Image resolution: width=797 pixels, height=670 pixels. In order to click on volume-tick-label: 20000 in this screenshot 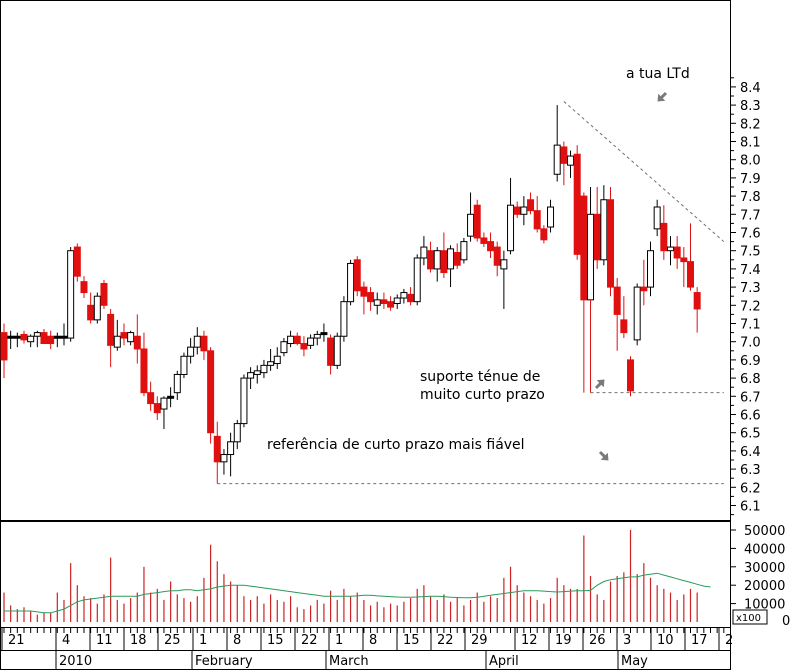, I will do `click(764, 586)`.